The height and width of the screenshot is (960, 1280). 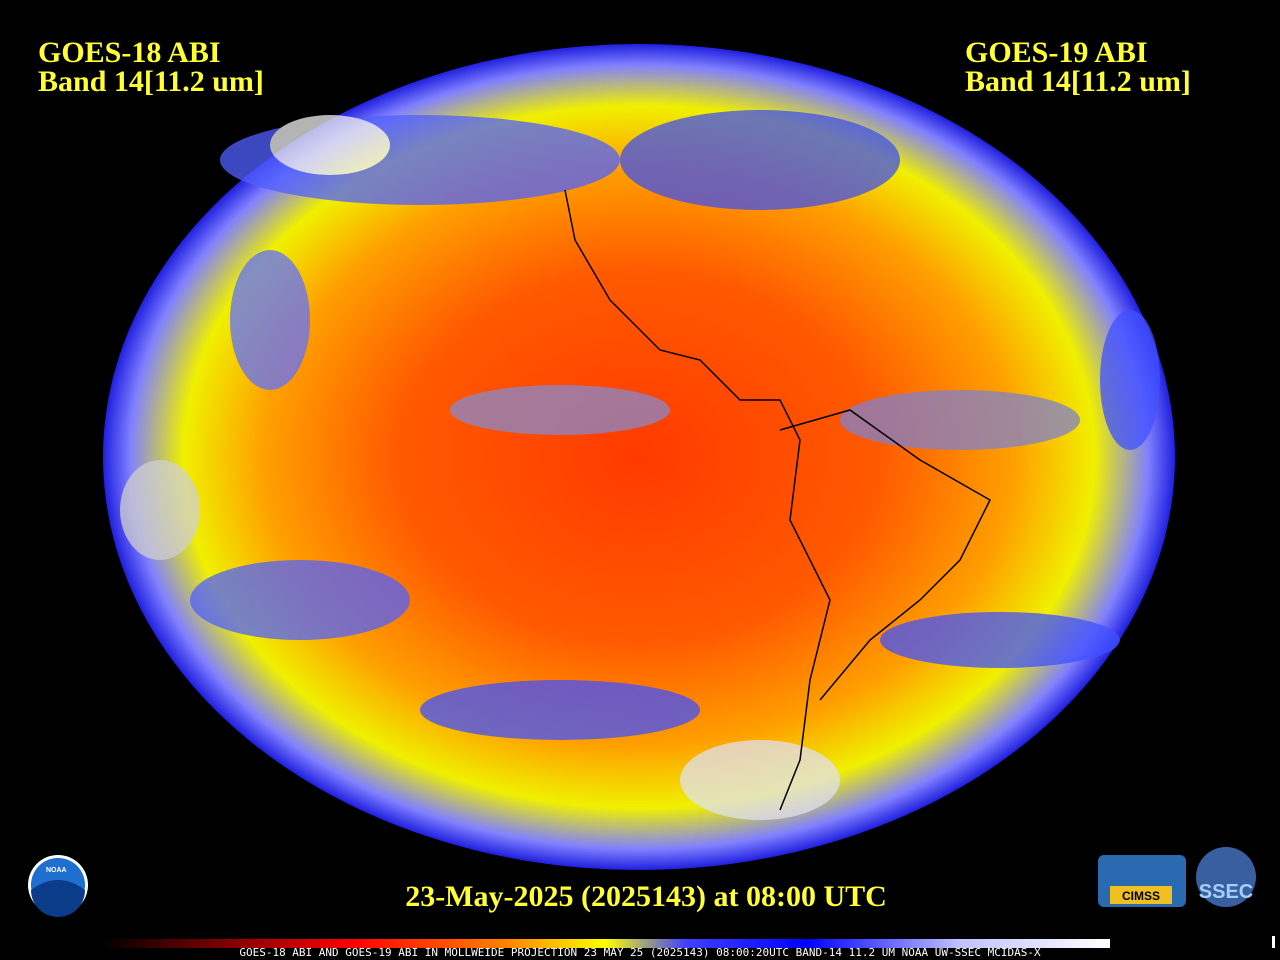 I want to click on noaa-logo: NOAA, so click(x=58, y=886).